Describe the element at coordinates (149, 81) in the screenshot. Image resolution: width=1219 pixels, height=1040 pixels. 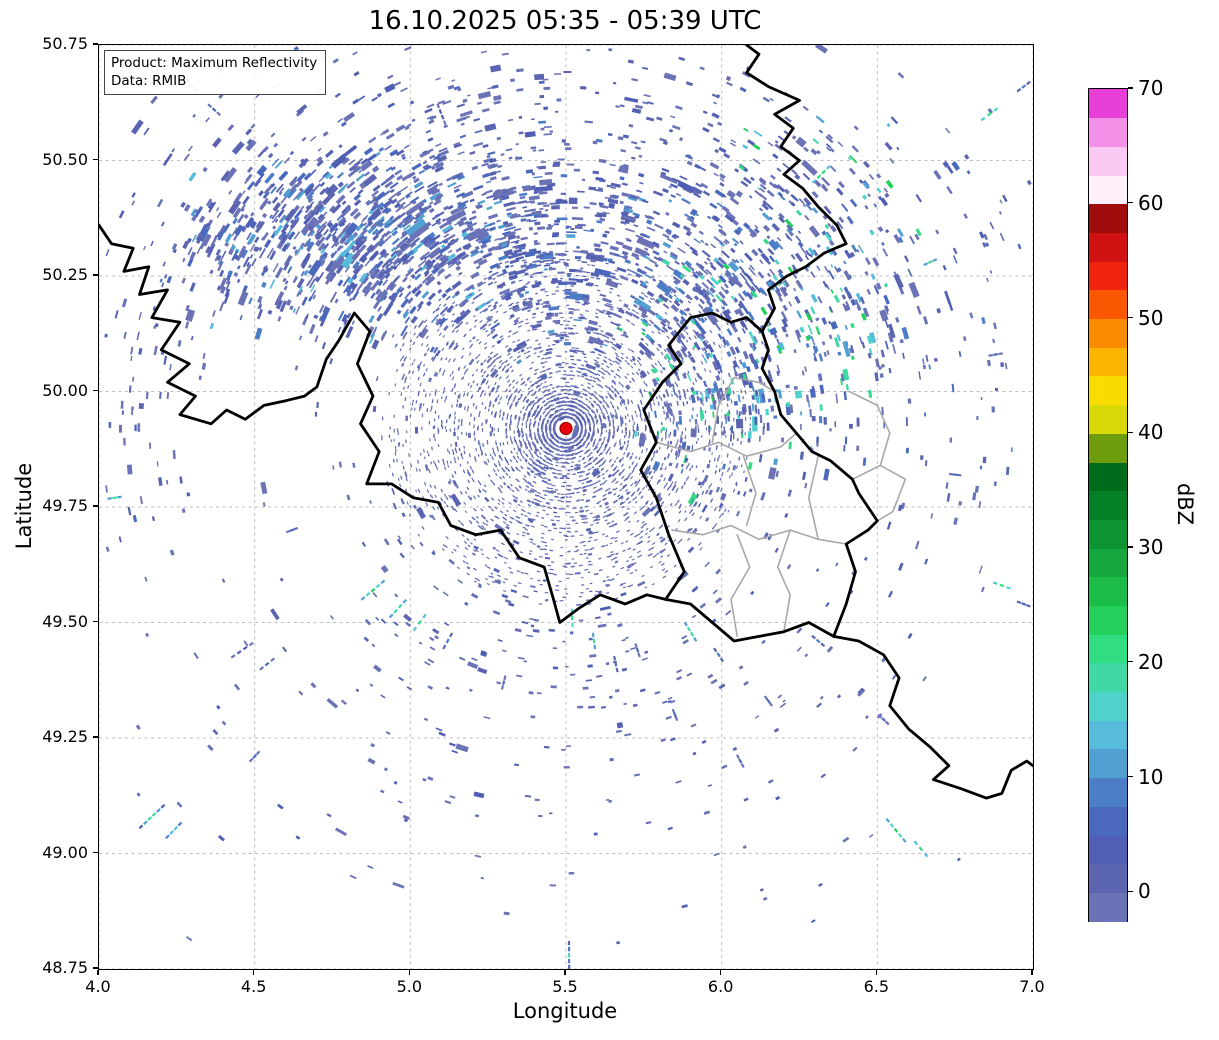
I see `data-source-label: Data: RMIB` at that location.